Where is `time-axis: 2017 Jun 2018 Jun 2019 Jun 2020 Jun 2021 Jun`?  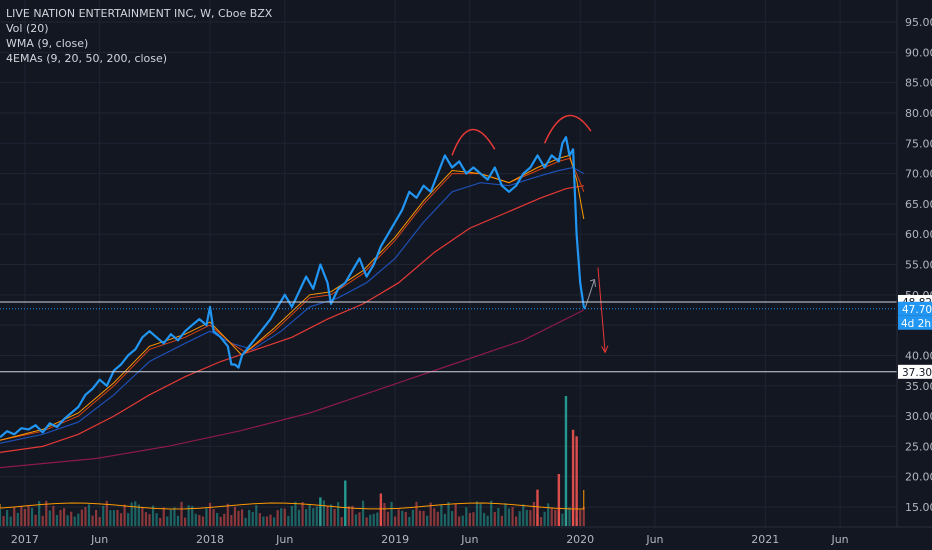 time-axis: 2017 Jun 2018 Jun 2019 Jun 2020 Jun 2021 Jun is located at coordinates (466, 536).